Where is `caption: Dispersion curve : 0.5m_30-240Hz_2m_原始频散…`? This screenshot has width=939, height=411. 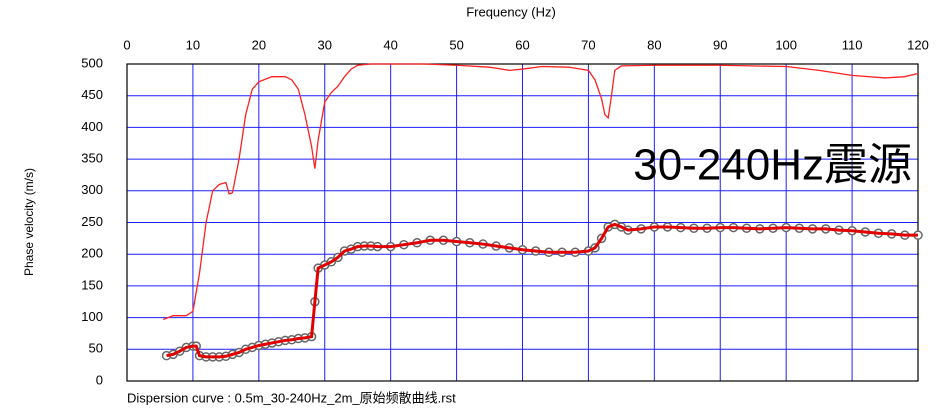 caption: Dispersion curve : 0.5m_30-240Hz_2m_原始频散… is located at coordinates (291, 397).